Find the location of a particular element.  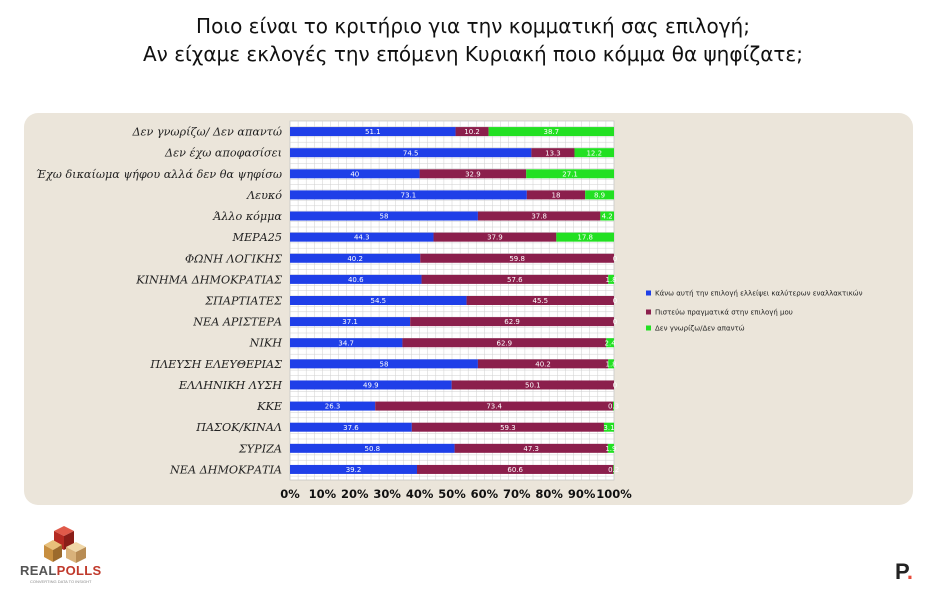

data-label: 37.8 is located at coordinates (539, 217).